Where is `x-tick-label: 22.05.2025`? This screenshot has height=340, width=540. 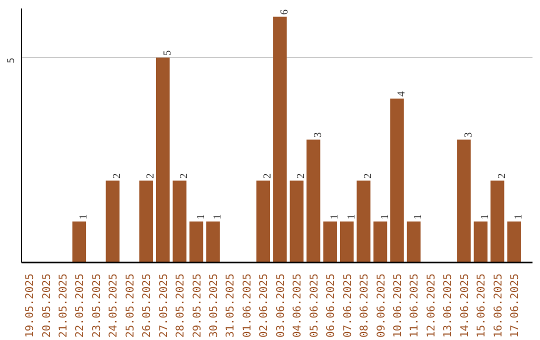
x-tick-label: 22.05.2025 is located at coordinates (79, 306).